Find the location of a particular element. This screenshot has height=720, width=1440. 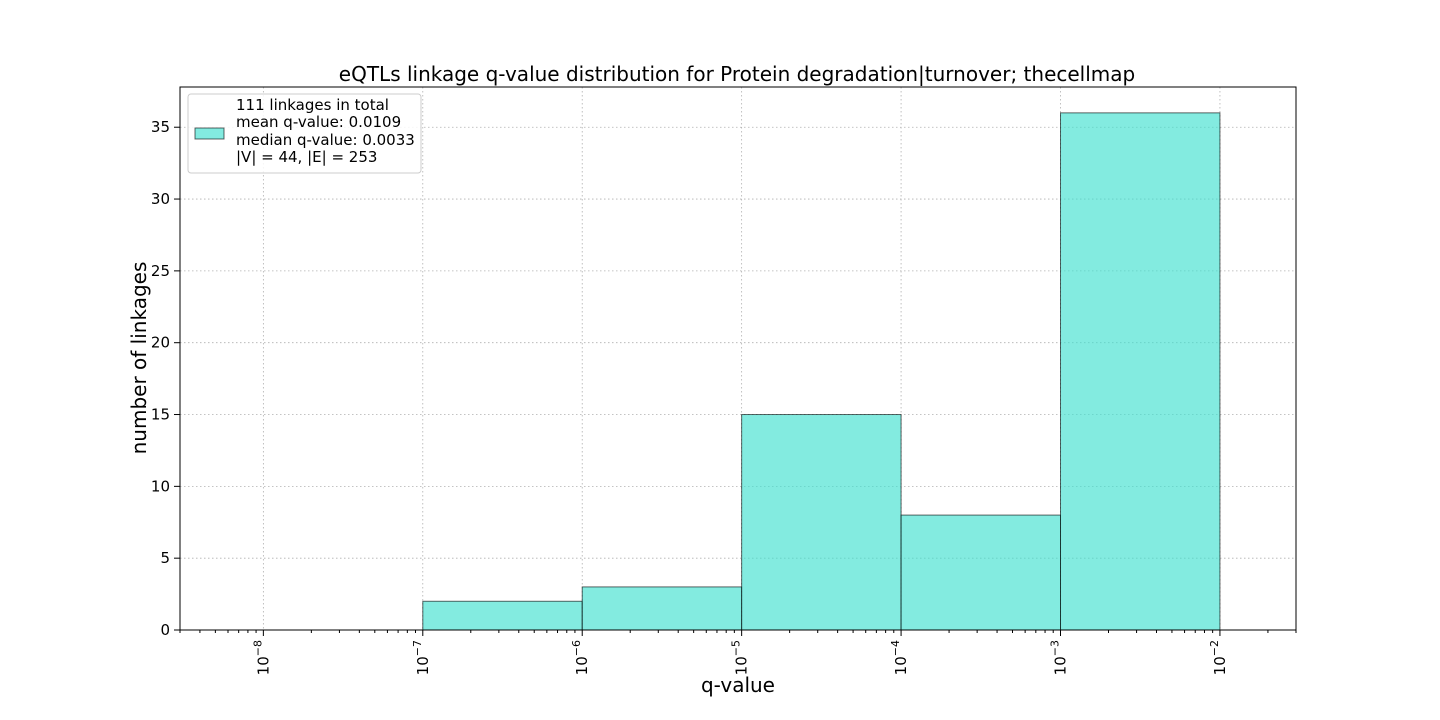

y-tick-label: 25 is located at coordinates (160, 271).